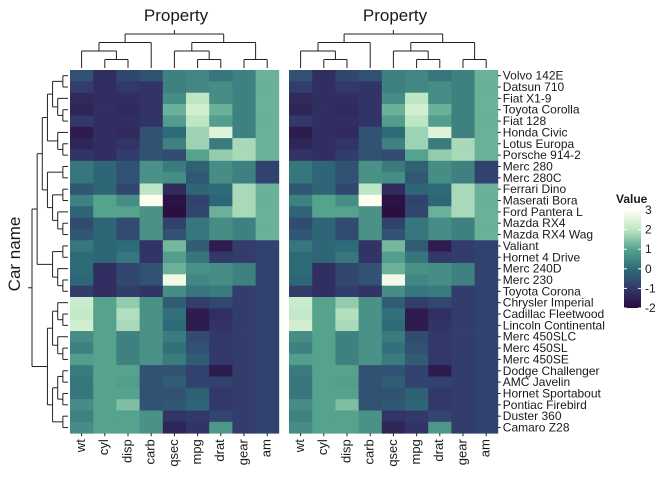  Describe the element at coordinates (242, 452) in the screenshot. I see `x-tick-label: gear` at that location.